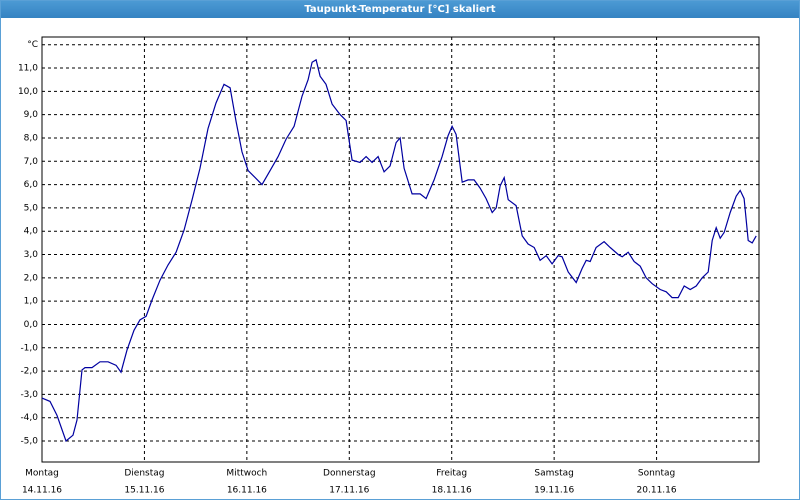 This screenshot has height=500, width=800. What do you see at coordinates (31, 162) in the screenshot?
I see `y-tick-label: 7,0` at bounding box center [31, 162].